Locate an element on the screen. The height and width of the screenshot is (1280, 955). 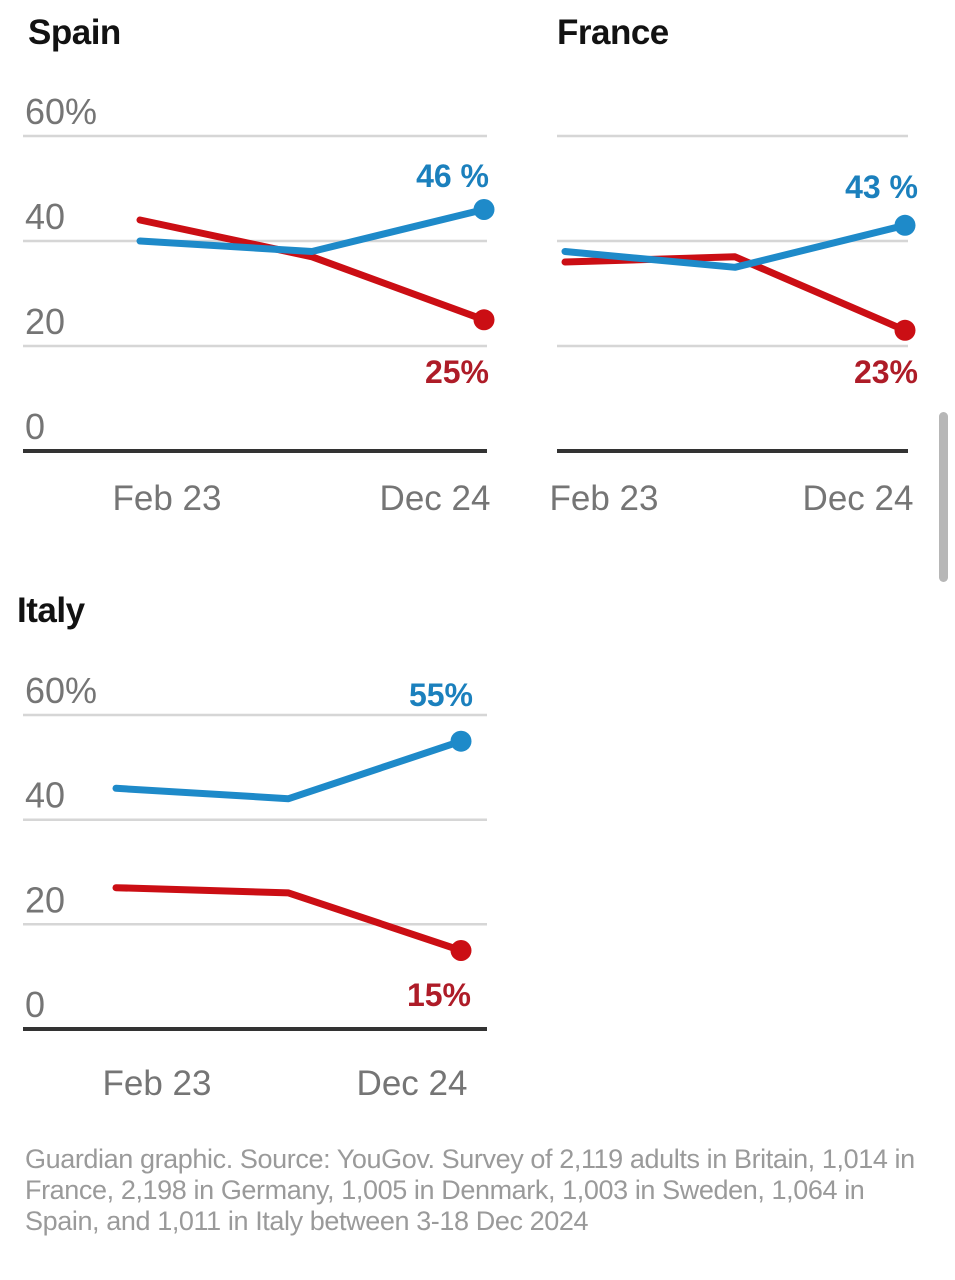
chart-title-italy: Italy is located at coordinates (51, 610).